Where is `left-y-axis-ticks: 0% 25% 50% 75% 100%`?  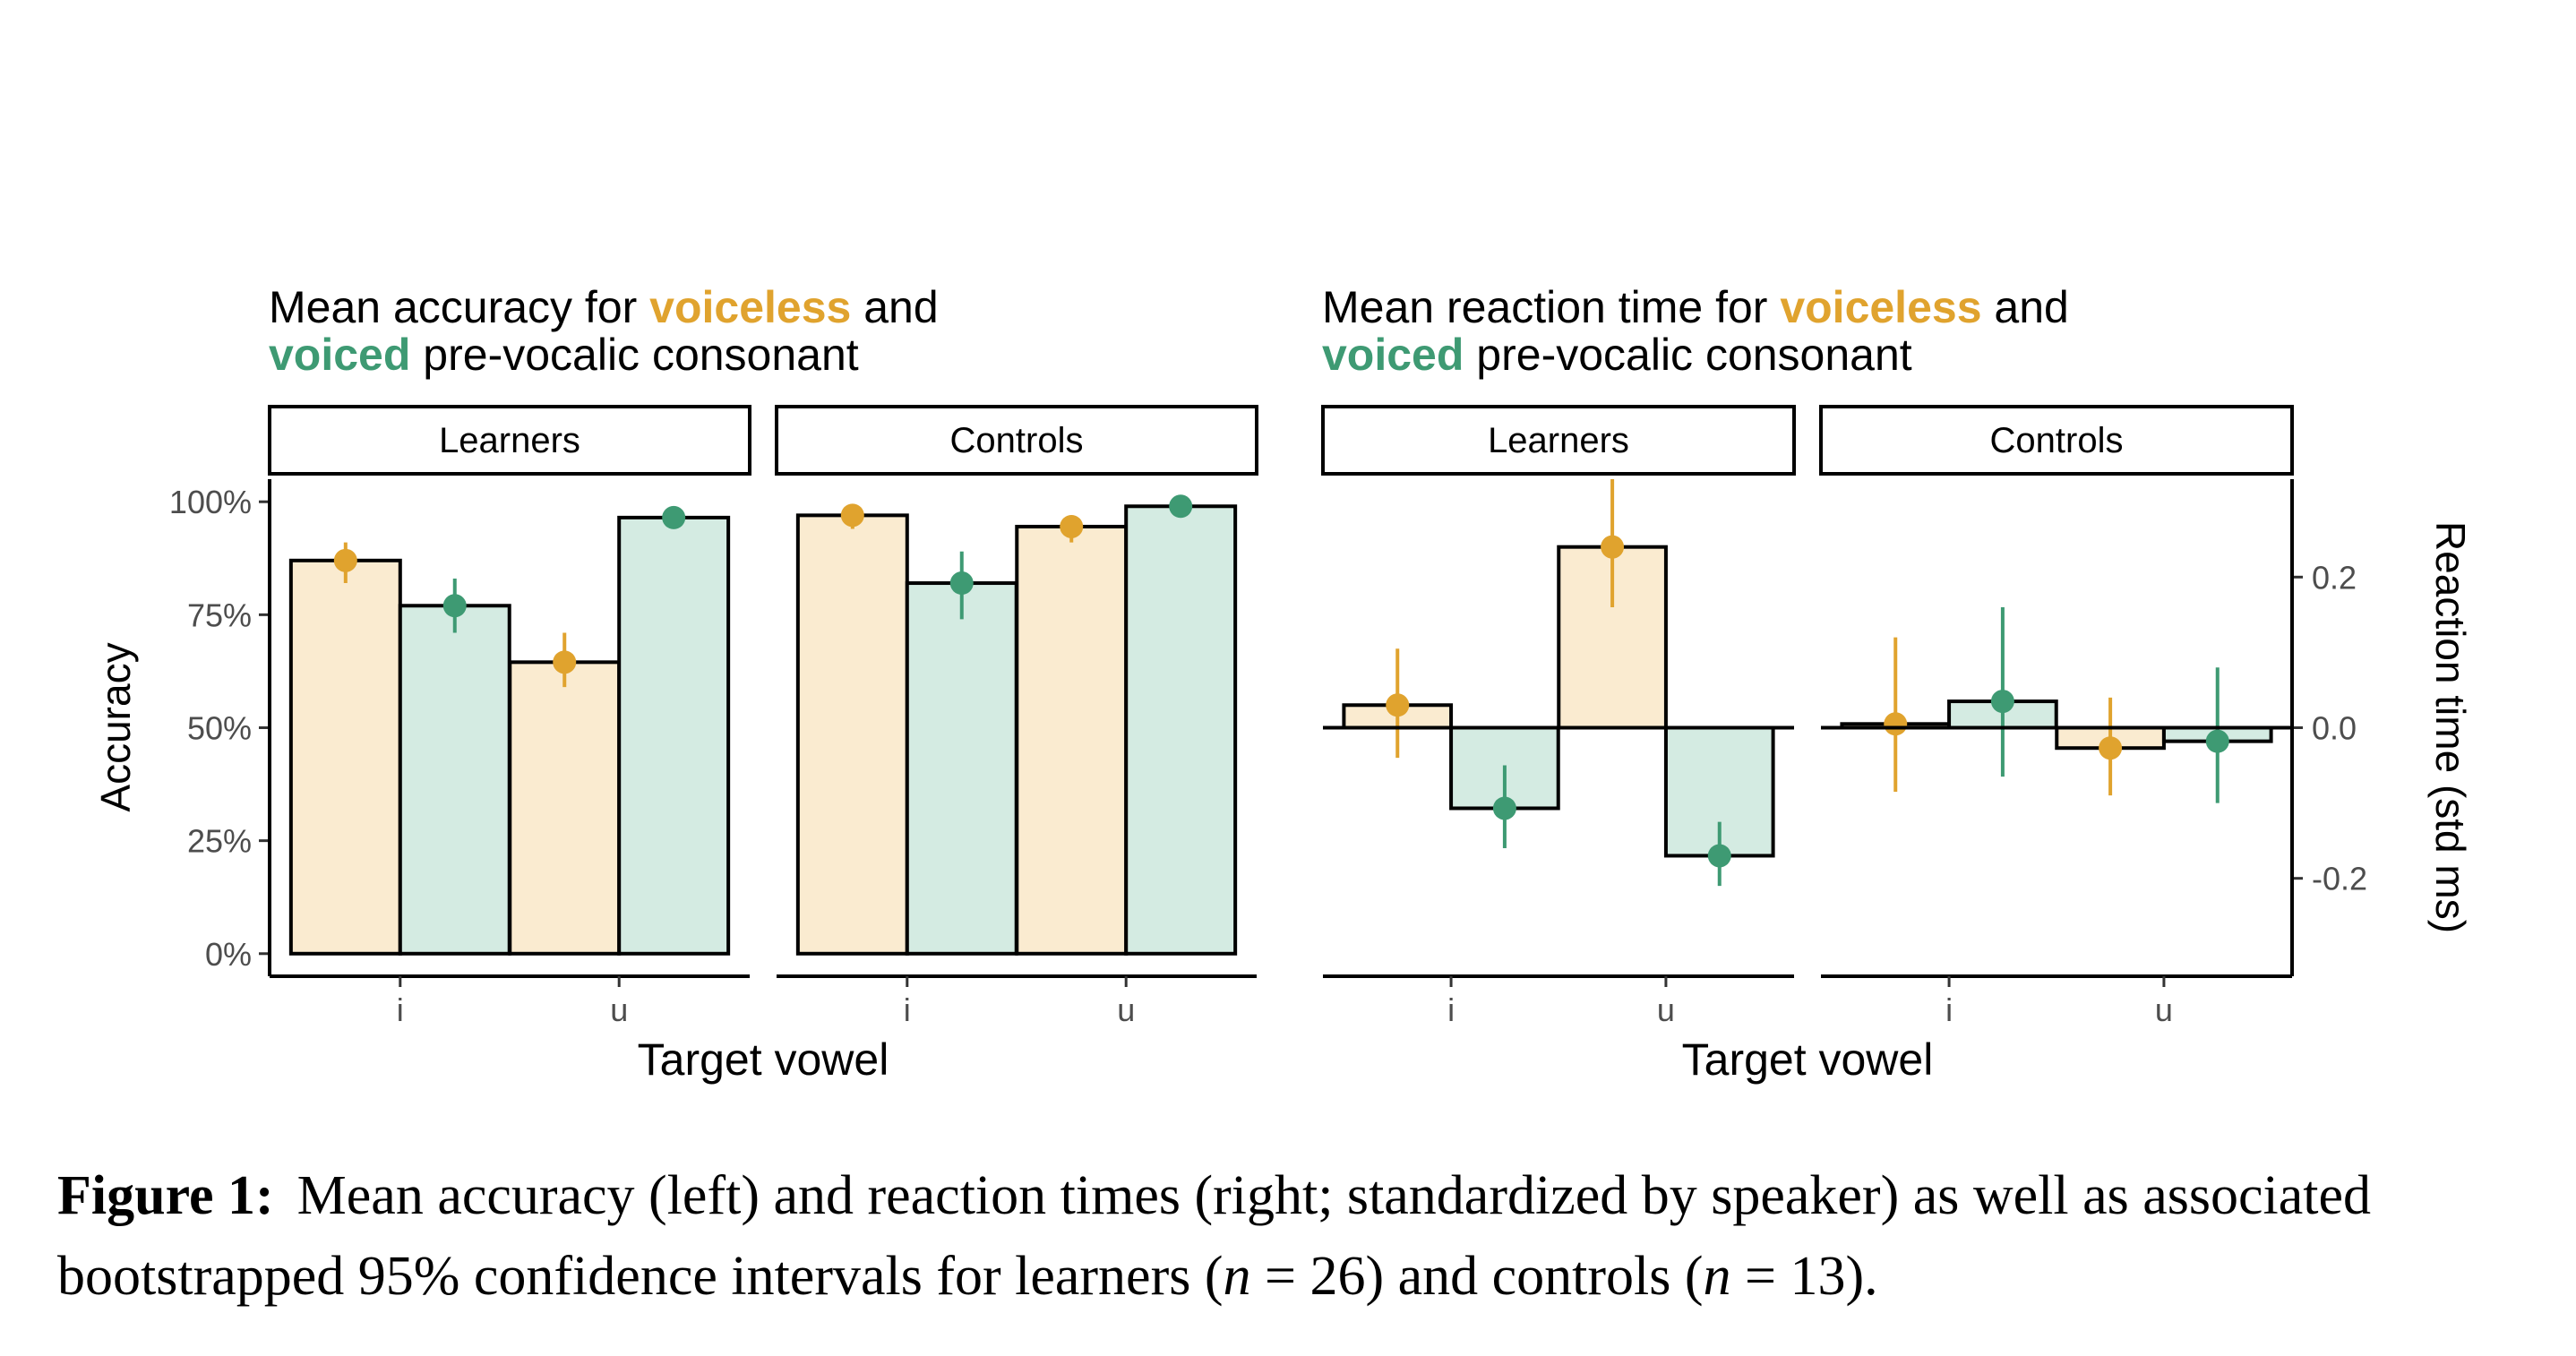
left-y-axis-ticks: 0% 25% 50% 75% 100% is located at coordinates (219, 728).